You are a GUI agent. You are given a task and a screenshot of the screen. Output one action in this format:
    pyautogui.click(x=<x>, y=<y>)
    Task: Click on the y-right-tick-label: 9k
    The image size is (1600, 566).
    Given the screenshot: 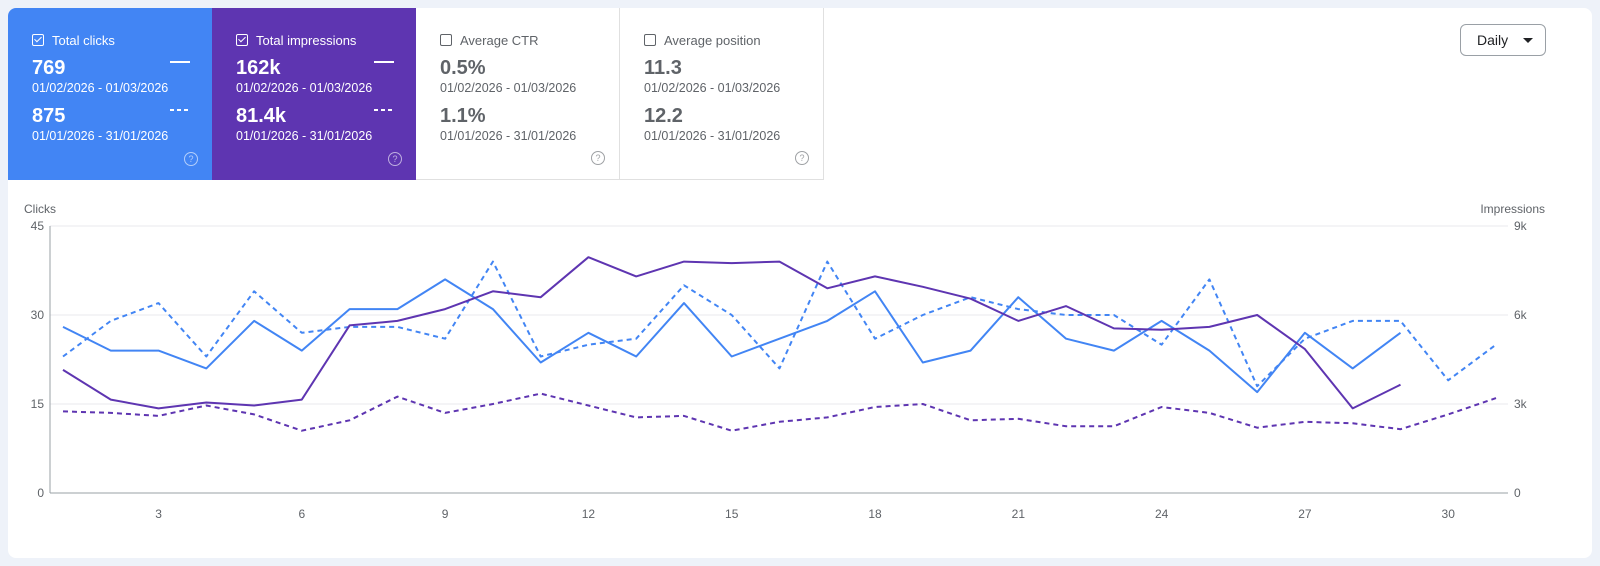 What is the action you would take?
    pyautogui.click(x=1521, y=226)
    